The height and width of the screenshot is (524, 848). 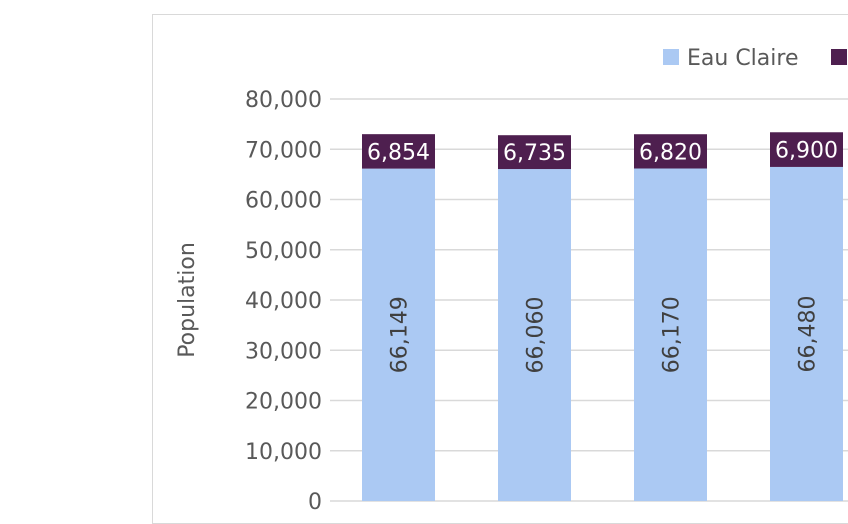 I want to click on y-tick-label: 20,000, so click(x=283, y=402).